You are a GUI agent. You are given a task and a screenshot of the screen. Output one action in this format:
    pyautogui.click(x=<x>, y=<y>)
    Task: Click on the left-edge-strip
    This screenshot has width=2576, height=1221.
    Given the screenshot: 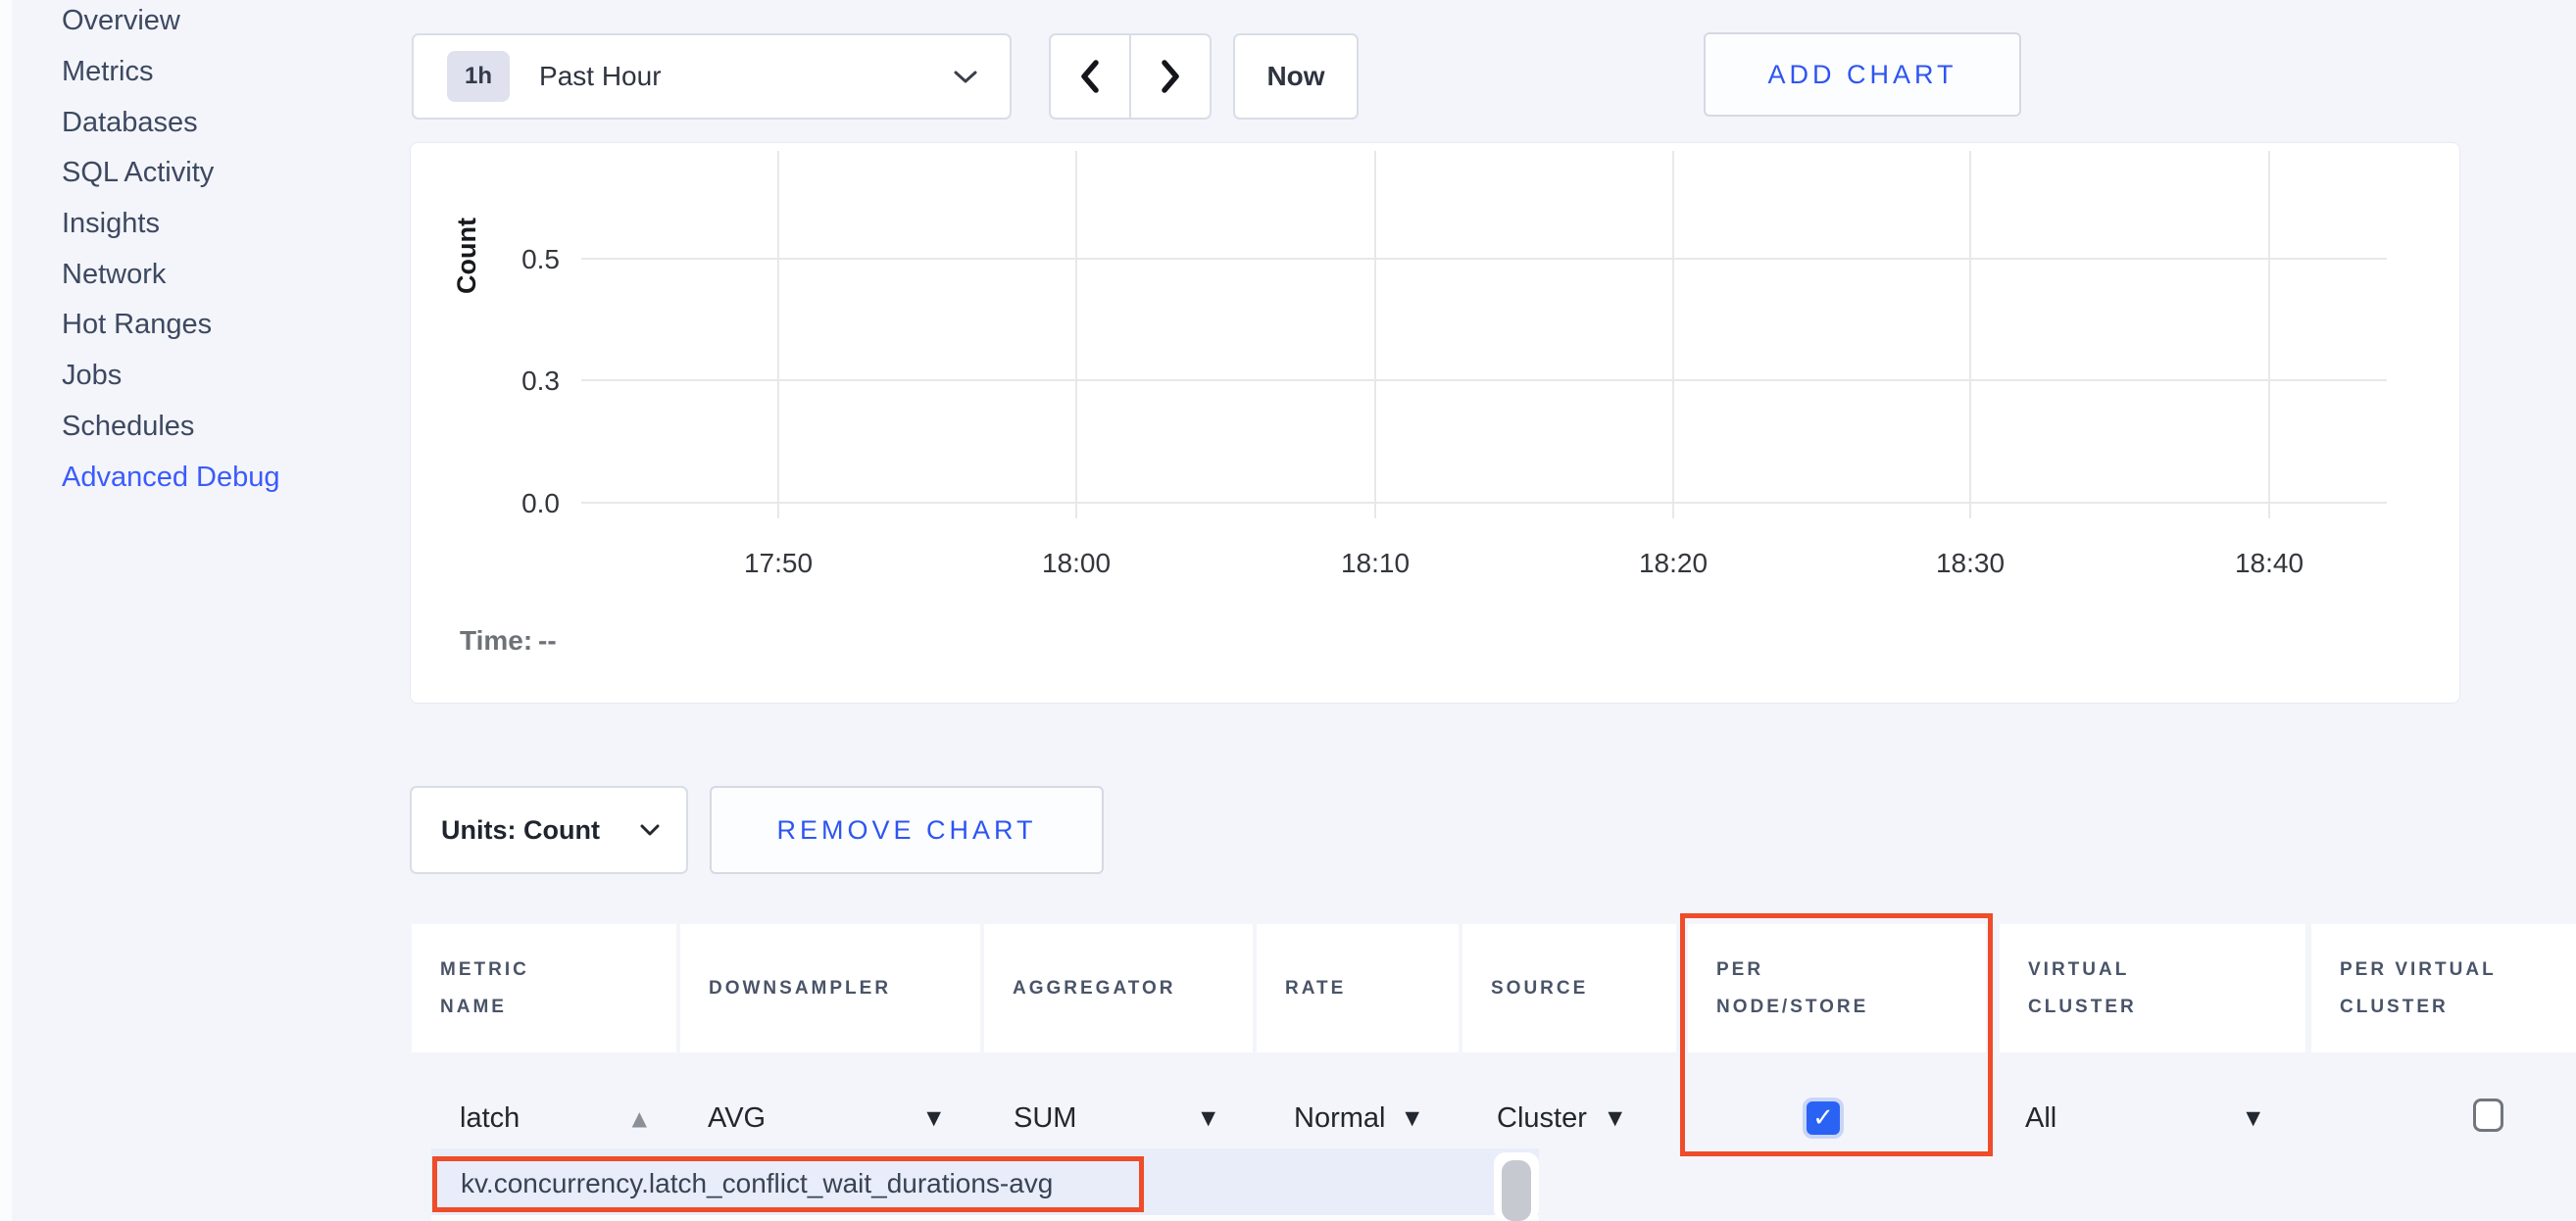 What is the action you would take?
    pyautogui.click(x=6, y=610)
    